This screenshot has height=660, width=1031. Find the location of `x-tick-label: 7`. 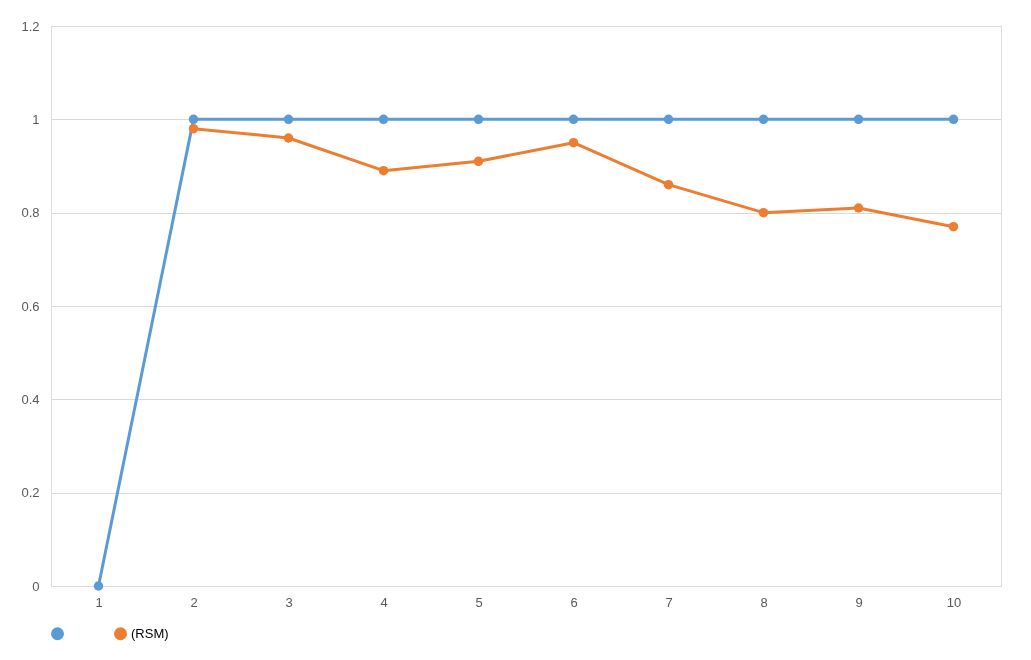

x-tick-label: 7 is located at coordinates (669, 602).